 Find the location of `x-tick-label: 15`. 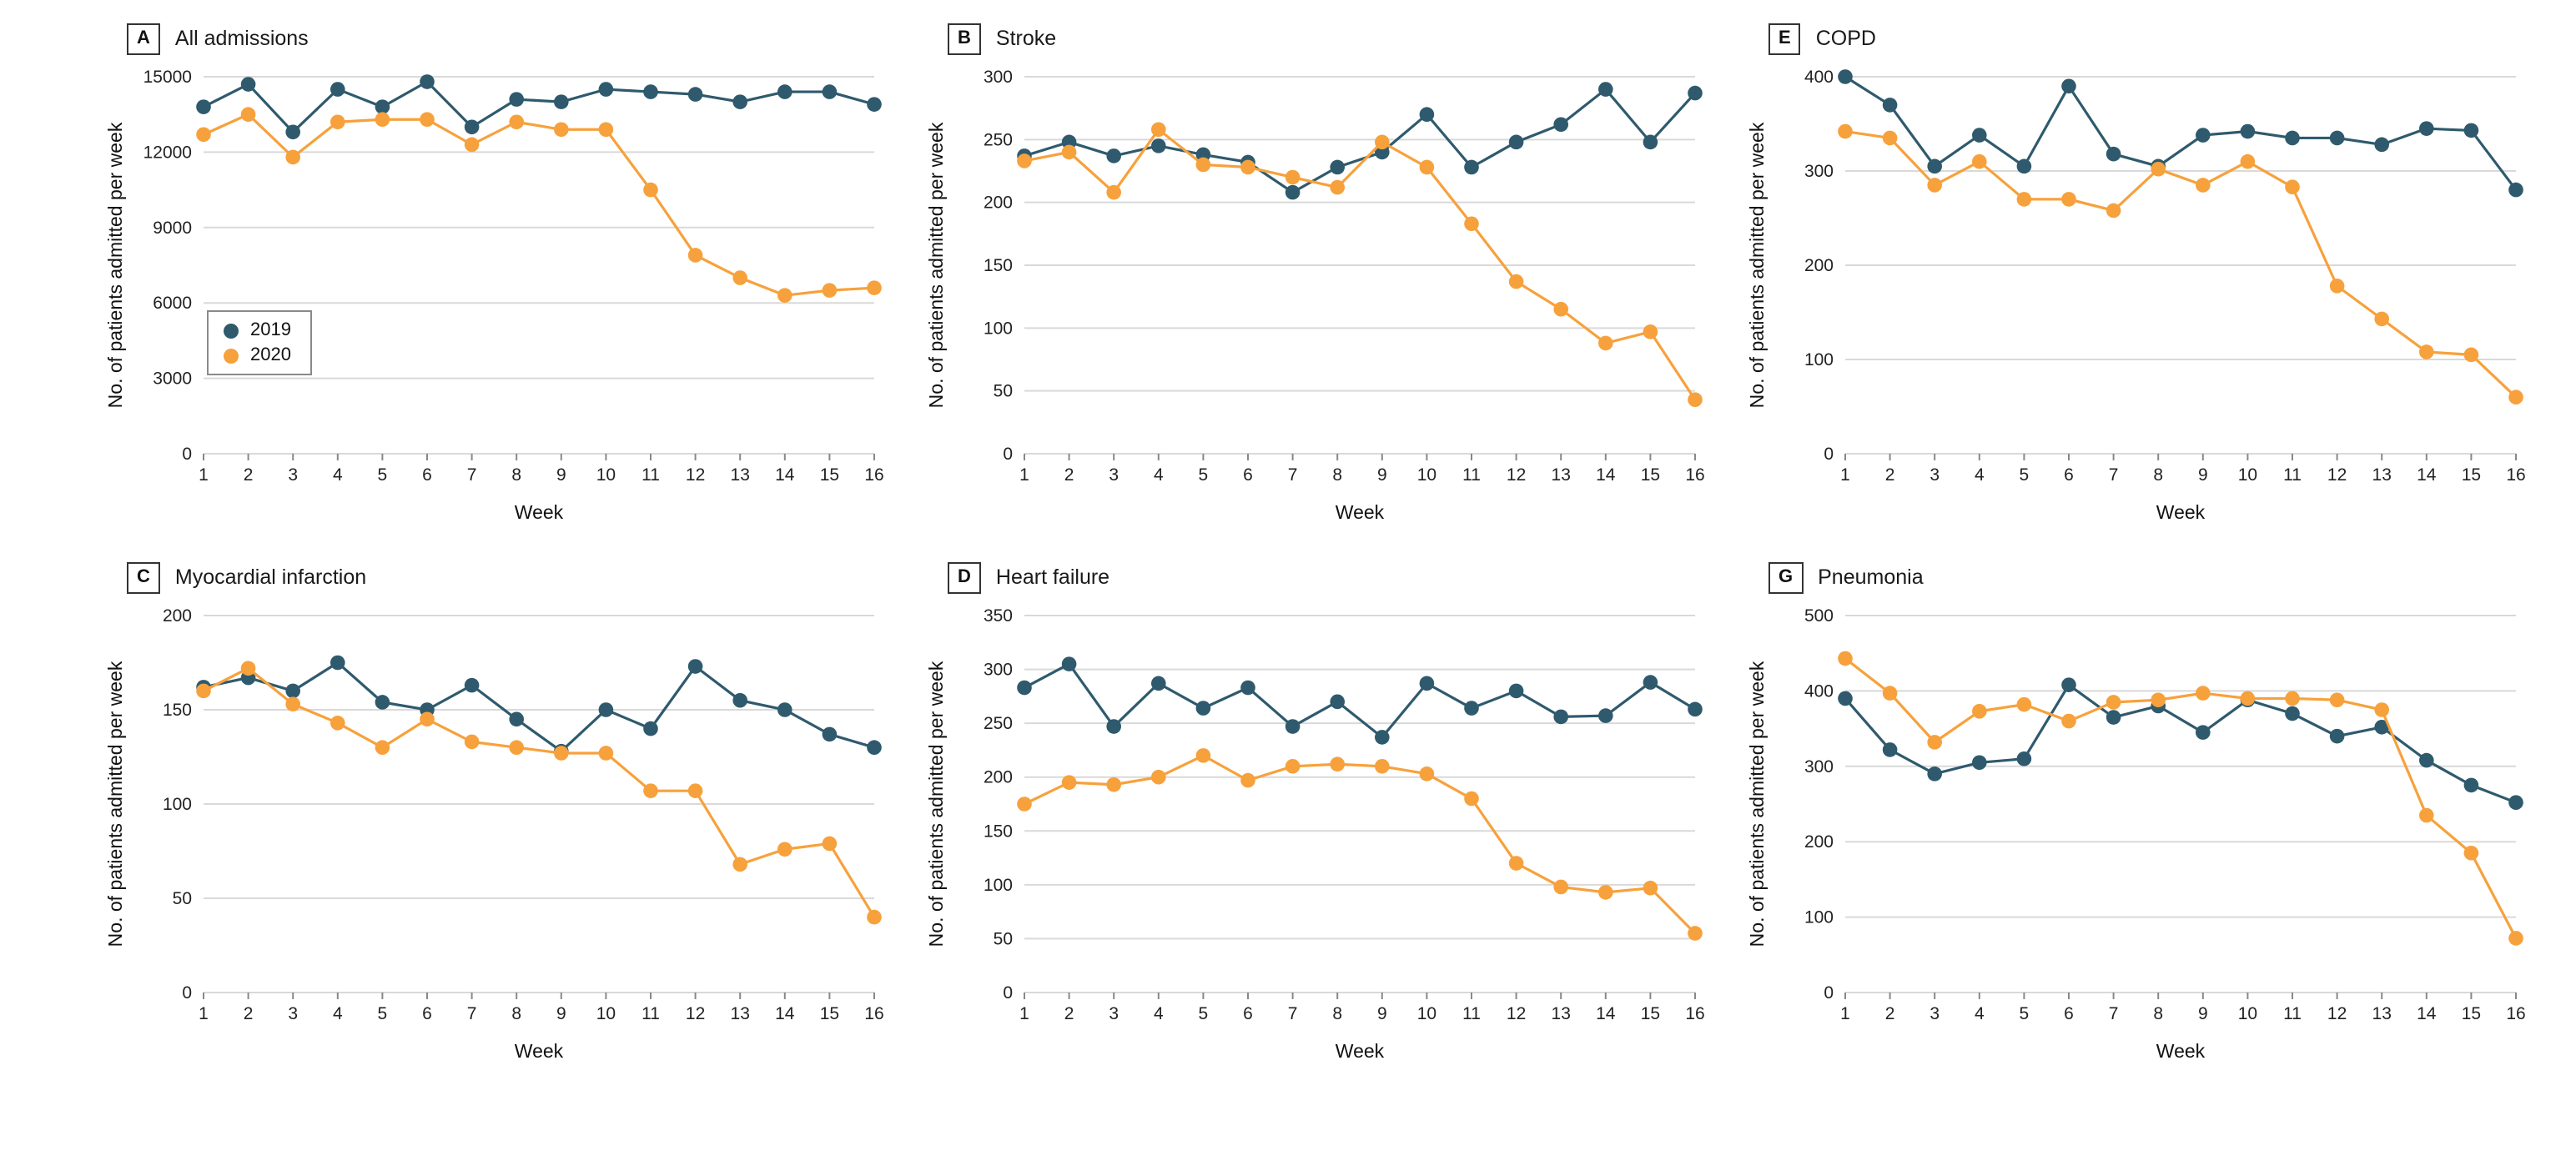

x-tick-label: 15 is located at coordinates (1650, 475).